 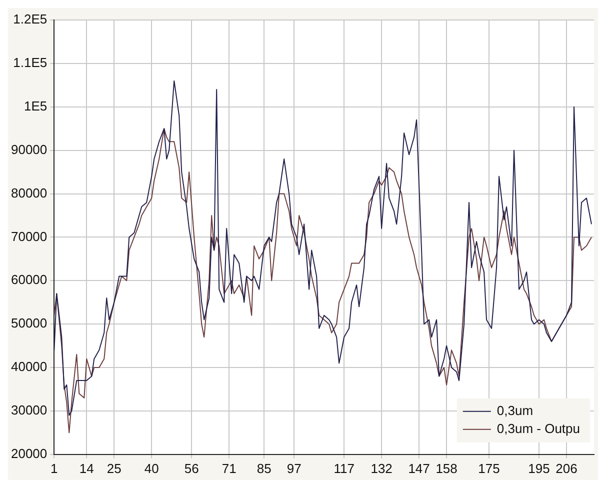 I want to click on y-tick-label: 60000, so click(x=29, y=280).